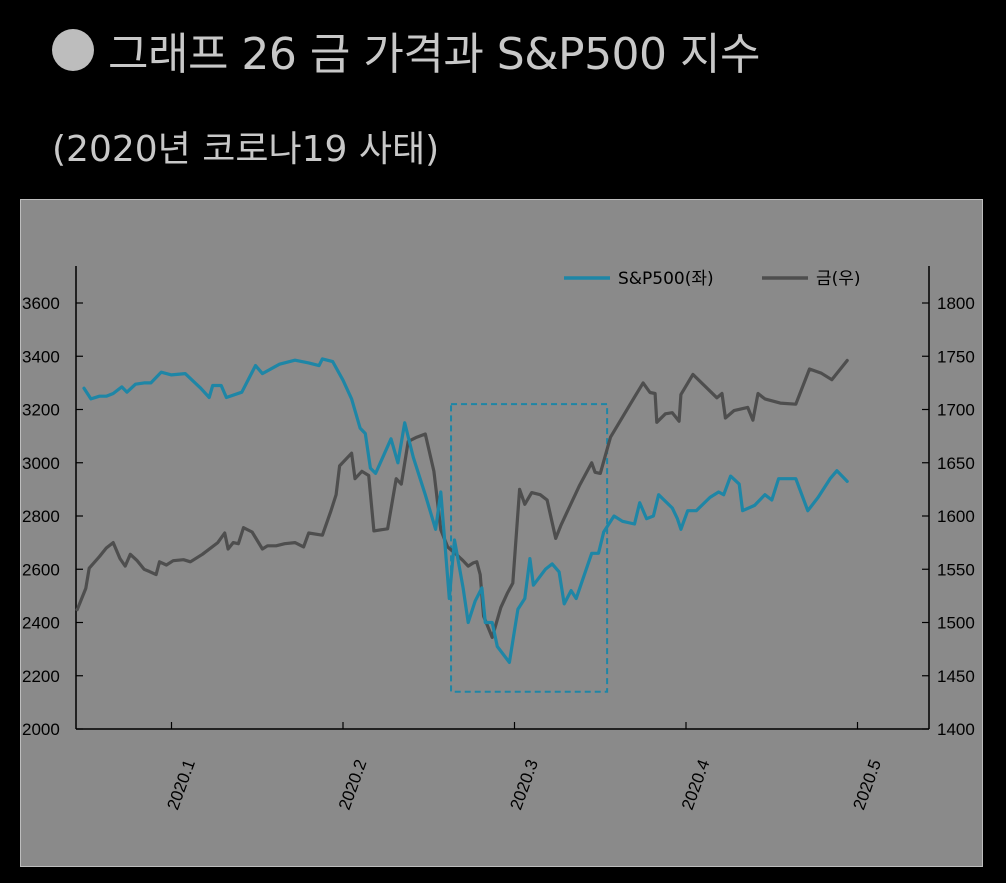 The height and width of the screenshot is (883, 1006). What do you see at coordinates (181, 784) in the screenshot?
I see `x-tick-label: 2020.1` at bounding box center [181, 784].